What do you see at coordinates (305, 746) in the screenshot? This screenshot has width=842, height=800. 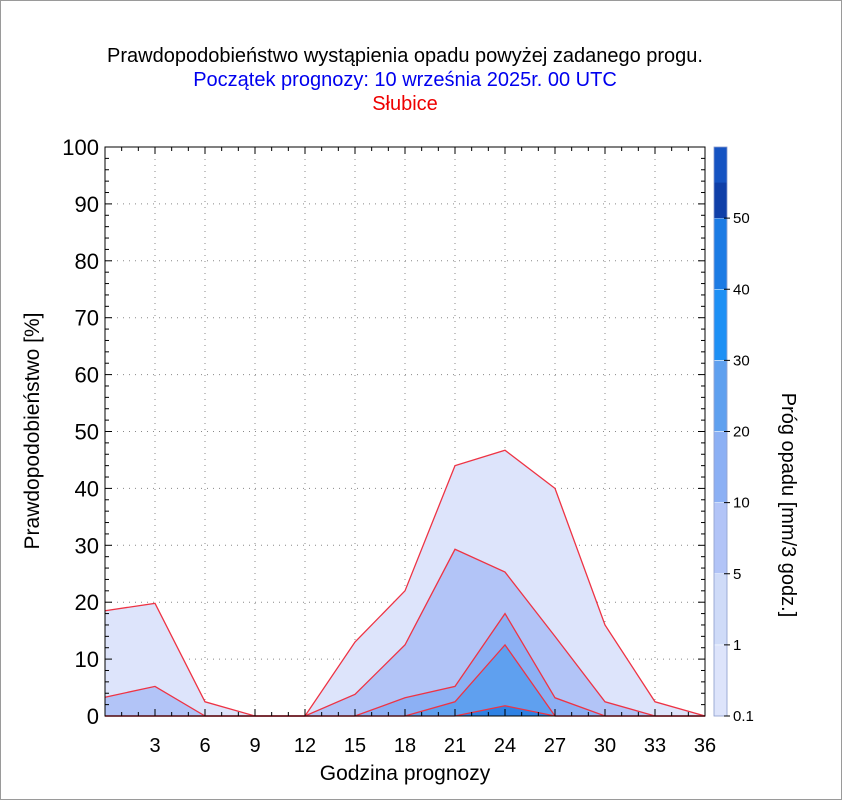 I see `x-tick-label: 12` at bounding box center [305, 746].